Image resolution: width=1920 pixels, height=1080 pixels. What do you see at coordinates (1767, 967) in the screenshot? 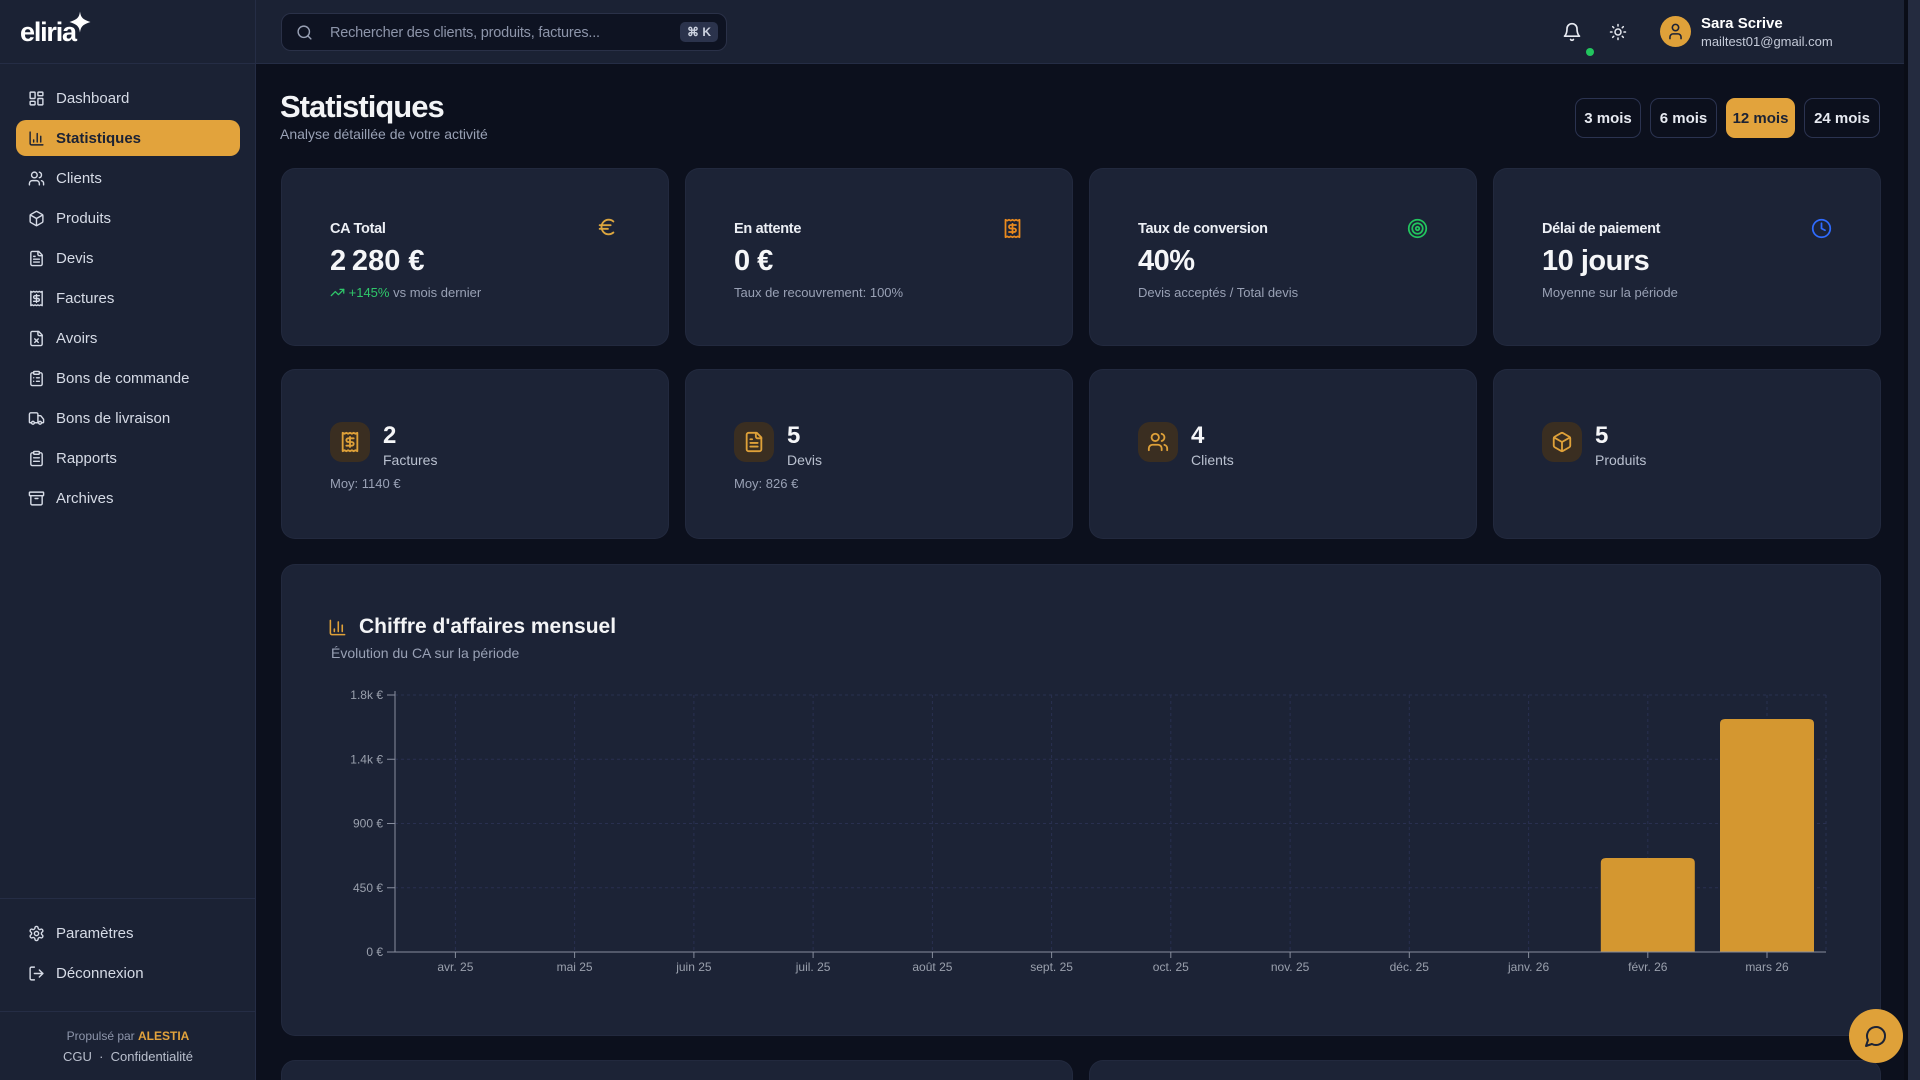
I see `svg-text: mars 26` at bounding box center [1767, 967].